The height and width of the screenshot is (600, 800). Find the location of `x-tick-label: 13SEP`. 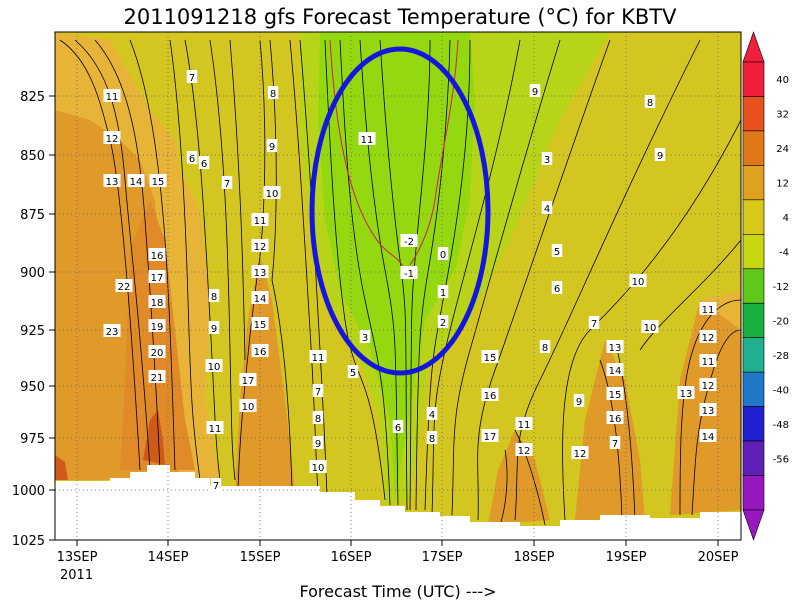

x-tick-label: 13SEP is located at coordinates (77, 557).